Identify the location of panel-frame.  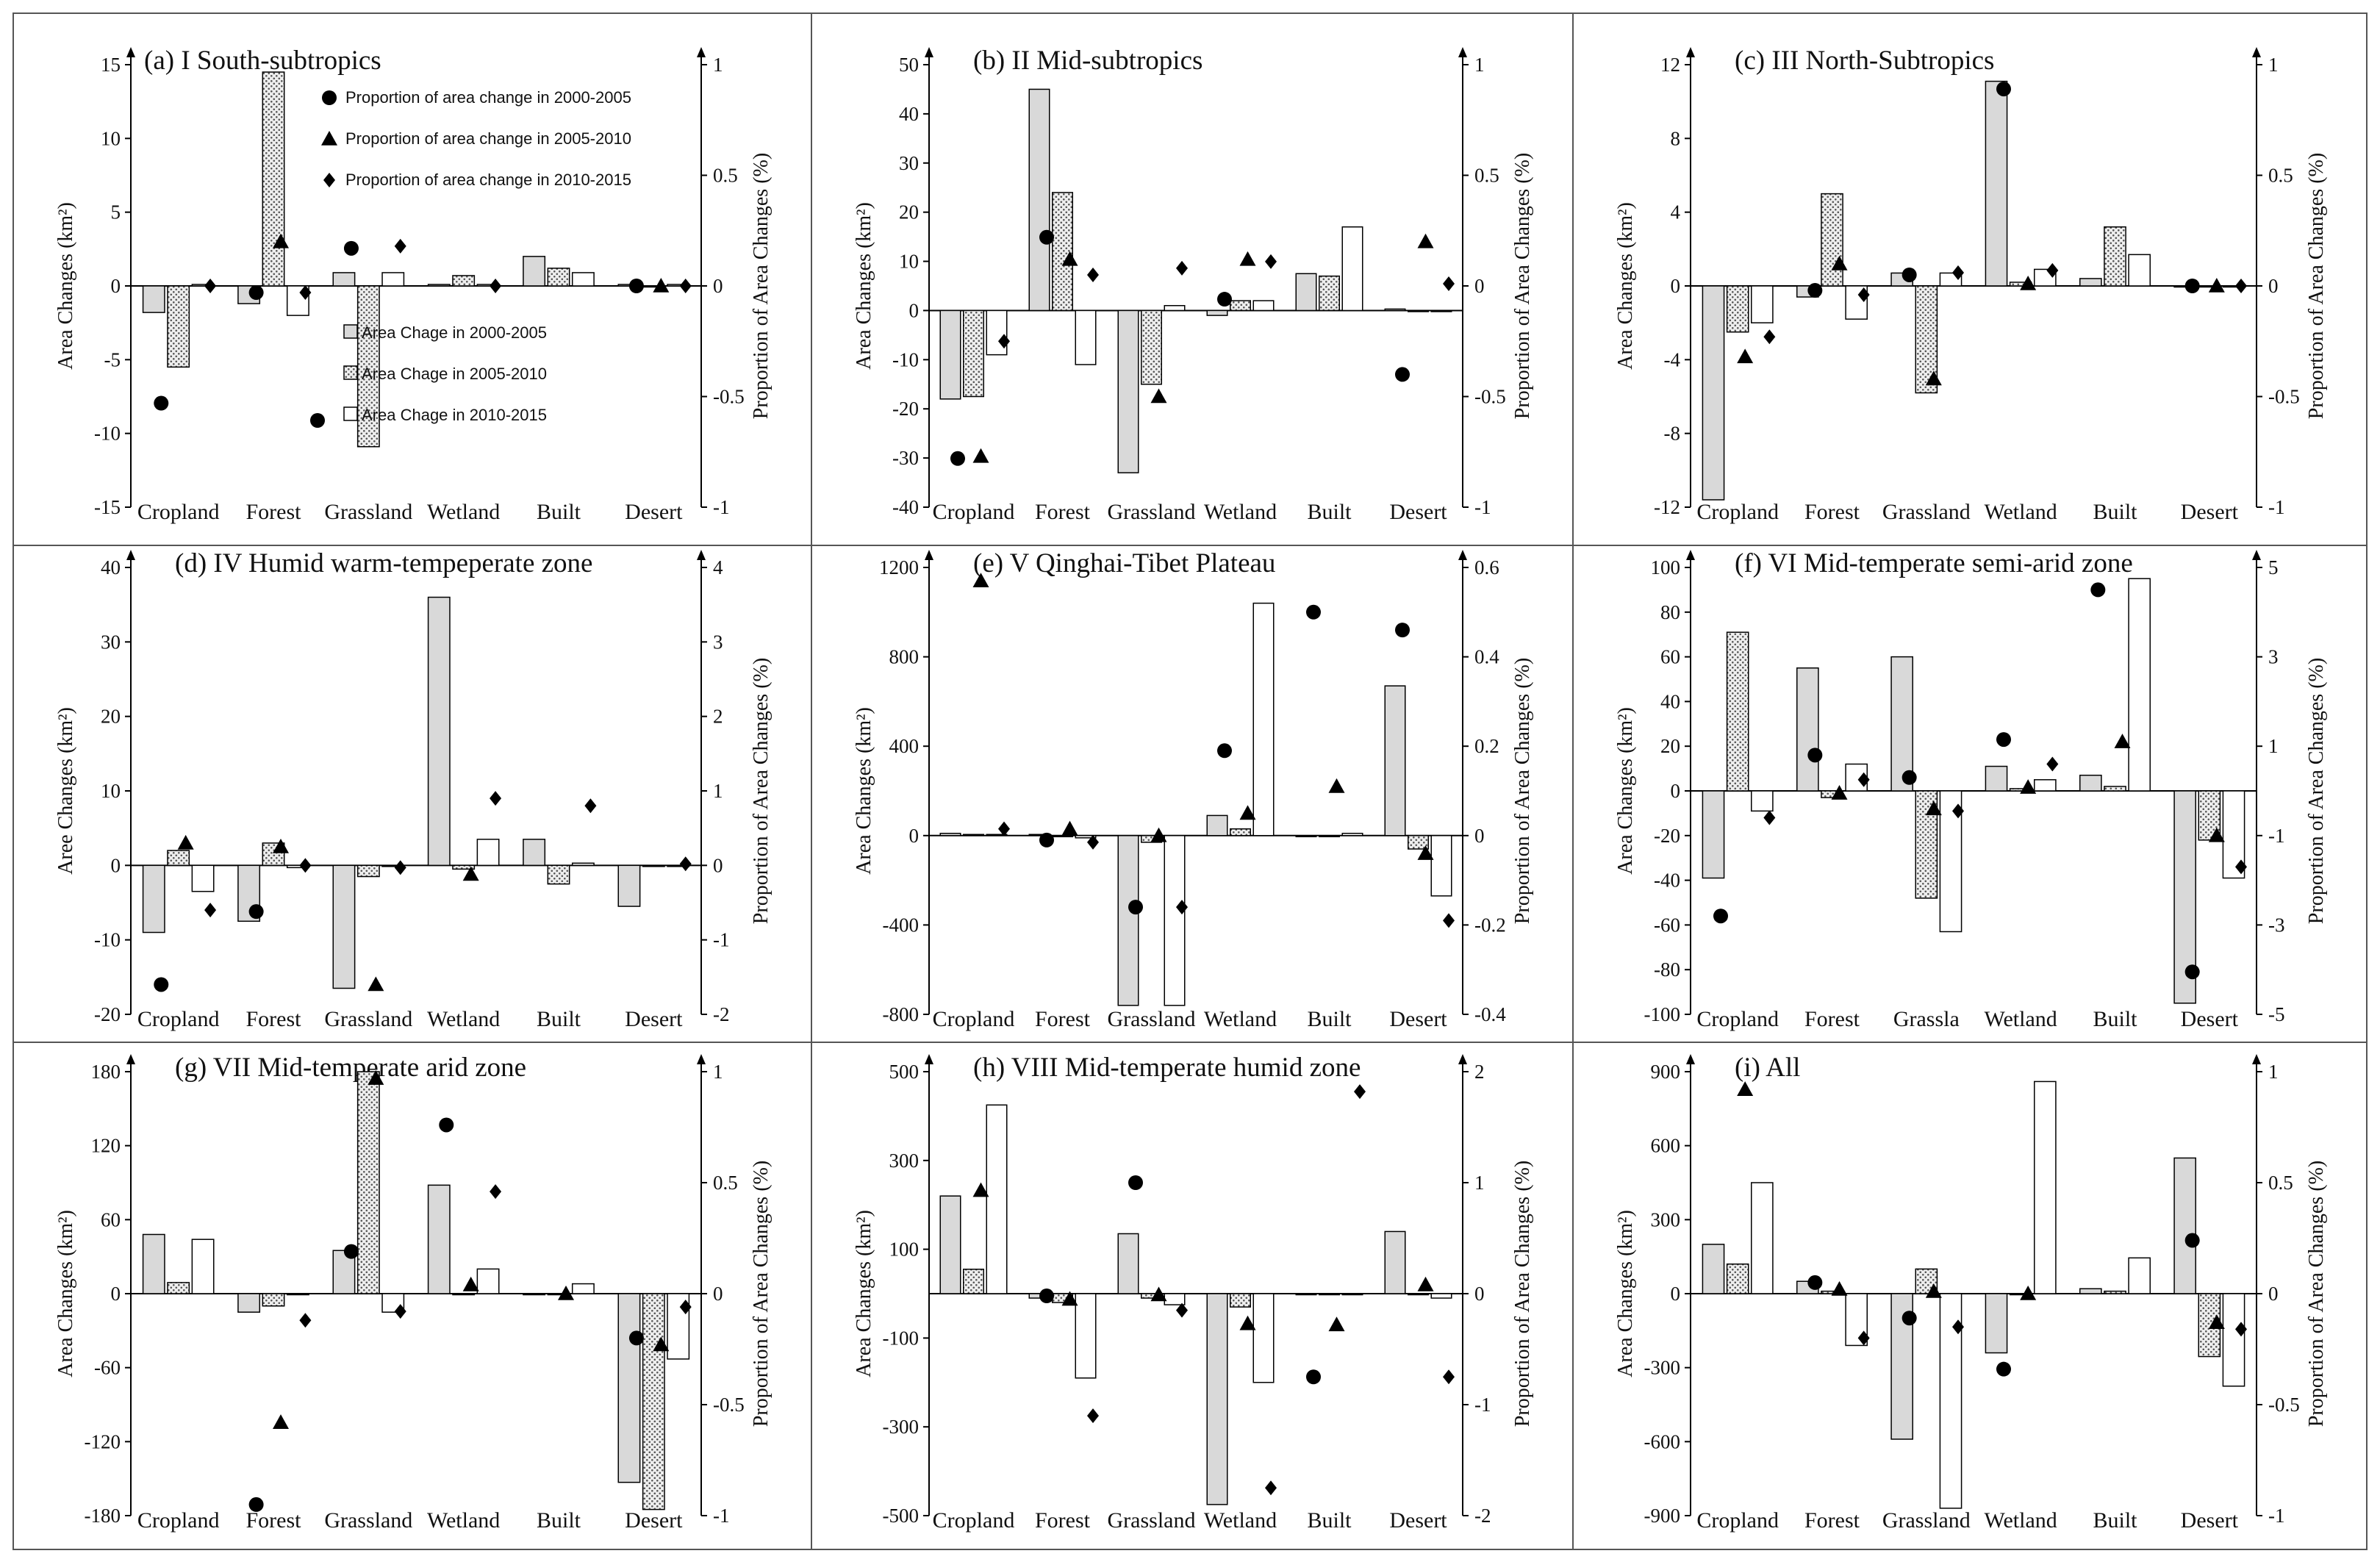
(1192, 1296).